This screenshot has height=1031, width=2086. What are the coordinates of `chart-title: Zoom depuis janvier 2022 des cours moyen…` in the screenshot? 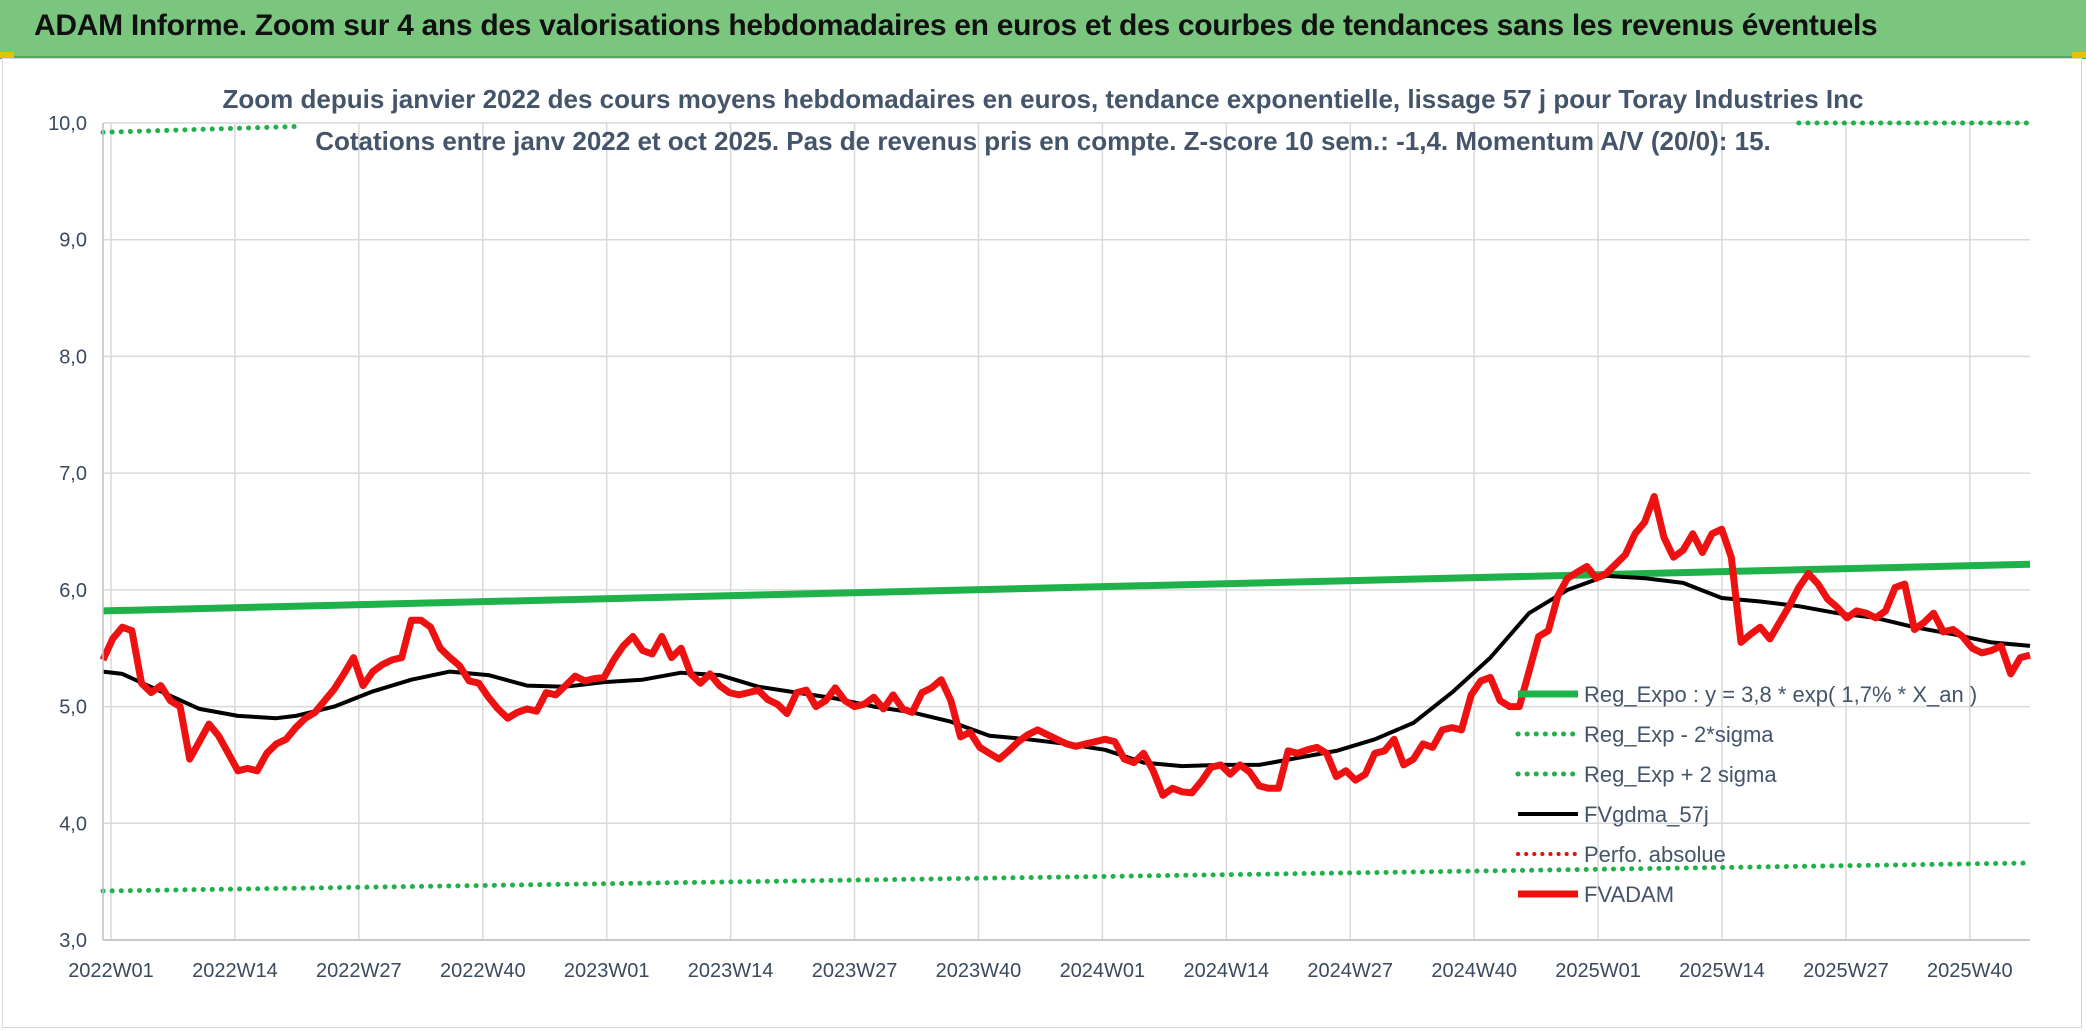 It's located at (1043, 99).